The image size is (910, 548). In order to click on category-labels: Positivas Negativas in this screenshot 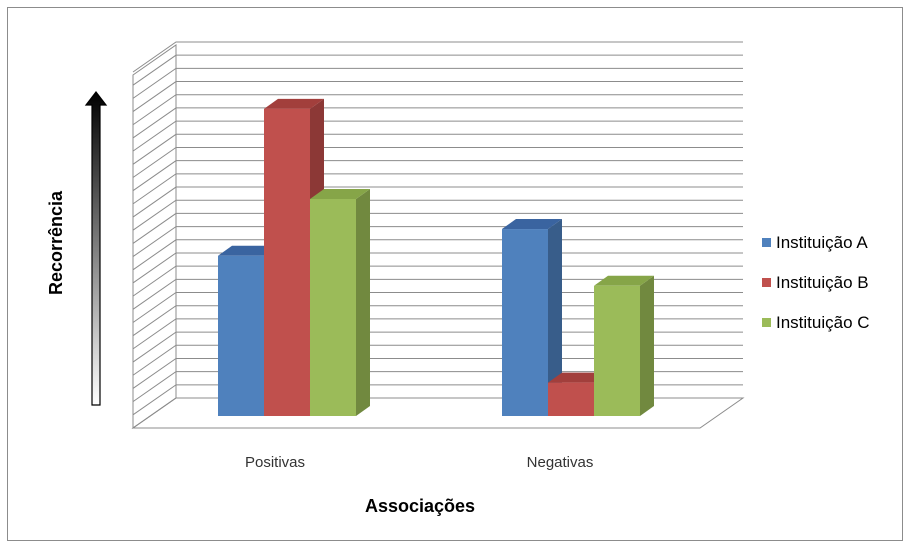, I will do `click(419, 462)`.